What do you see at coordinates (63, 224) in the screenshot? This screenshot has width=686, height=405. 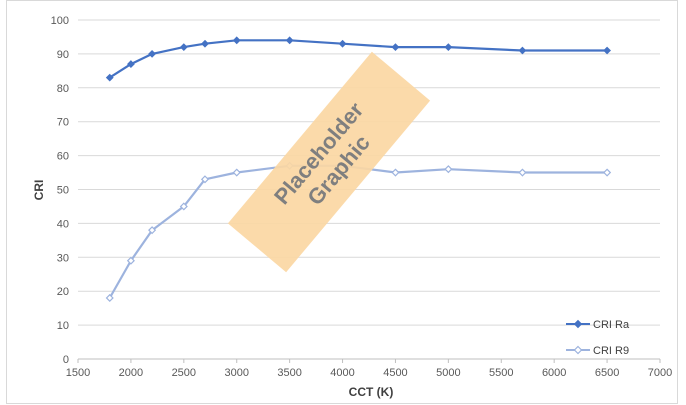 I see `y-tick-label: 40` at bounding box center [63, 224].